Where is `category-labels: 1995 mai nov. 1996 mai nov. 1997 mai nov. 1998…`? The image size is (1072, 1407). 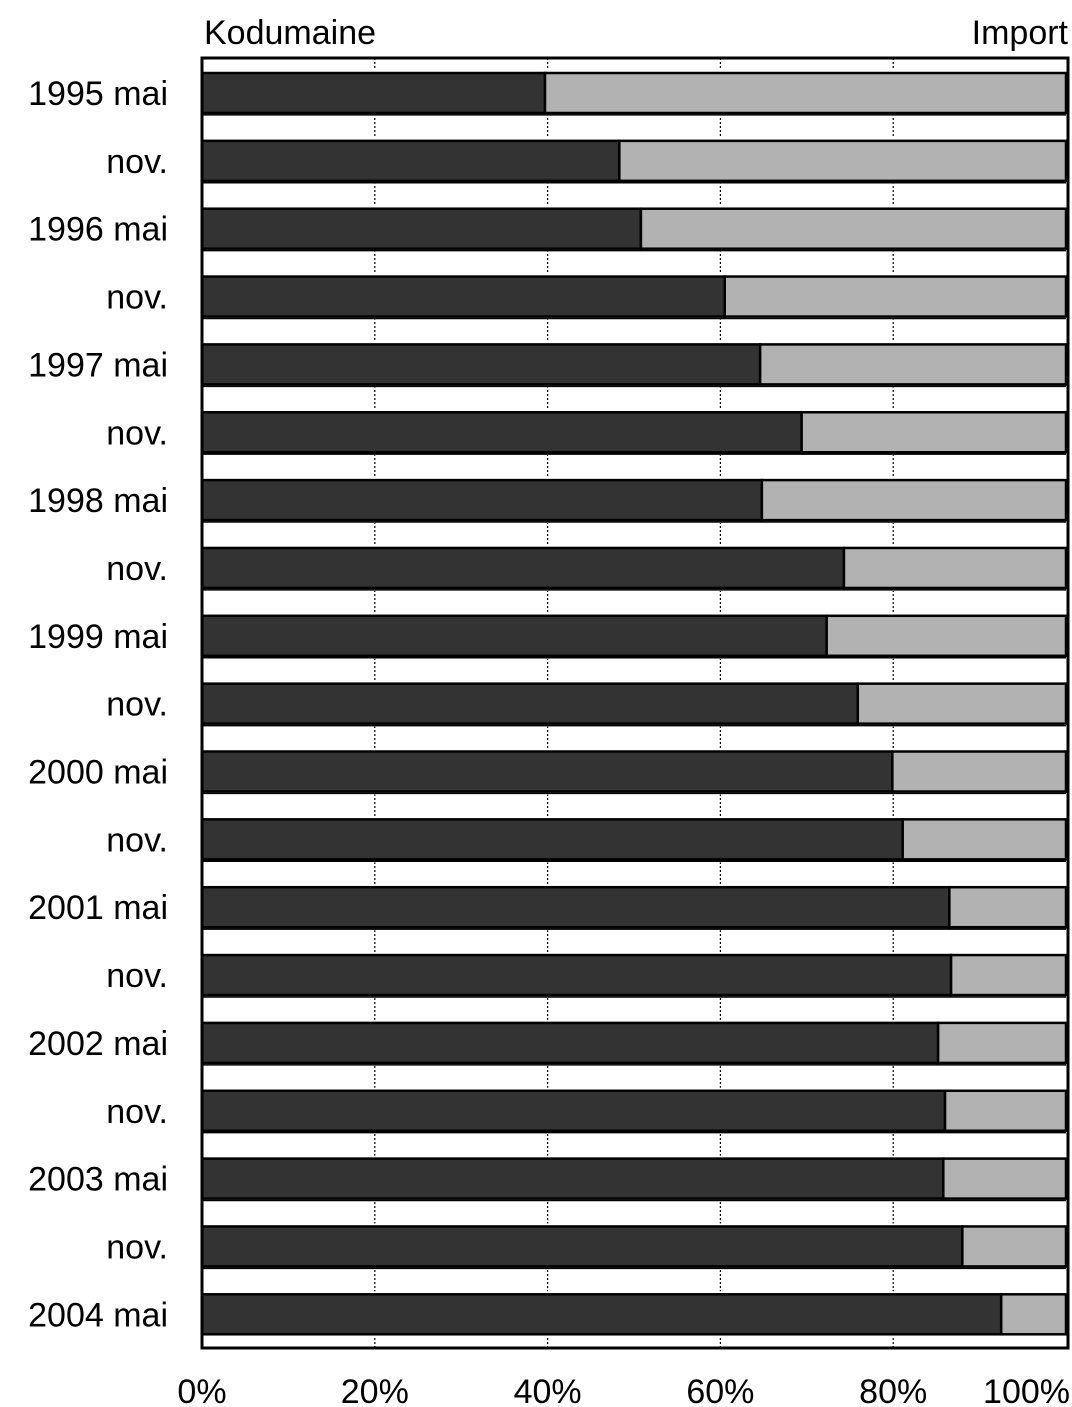
category-labels: 1995 mai nov. 1996 mai nov. 1997 mai nov. 1998… is located at coordinates (98, 704).